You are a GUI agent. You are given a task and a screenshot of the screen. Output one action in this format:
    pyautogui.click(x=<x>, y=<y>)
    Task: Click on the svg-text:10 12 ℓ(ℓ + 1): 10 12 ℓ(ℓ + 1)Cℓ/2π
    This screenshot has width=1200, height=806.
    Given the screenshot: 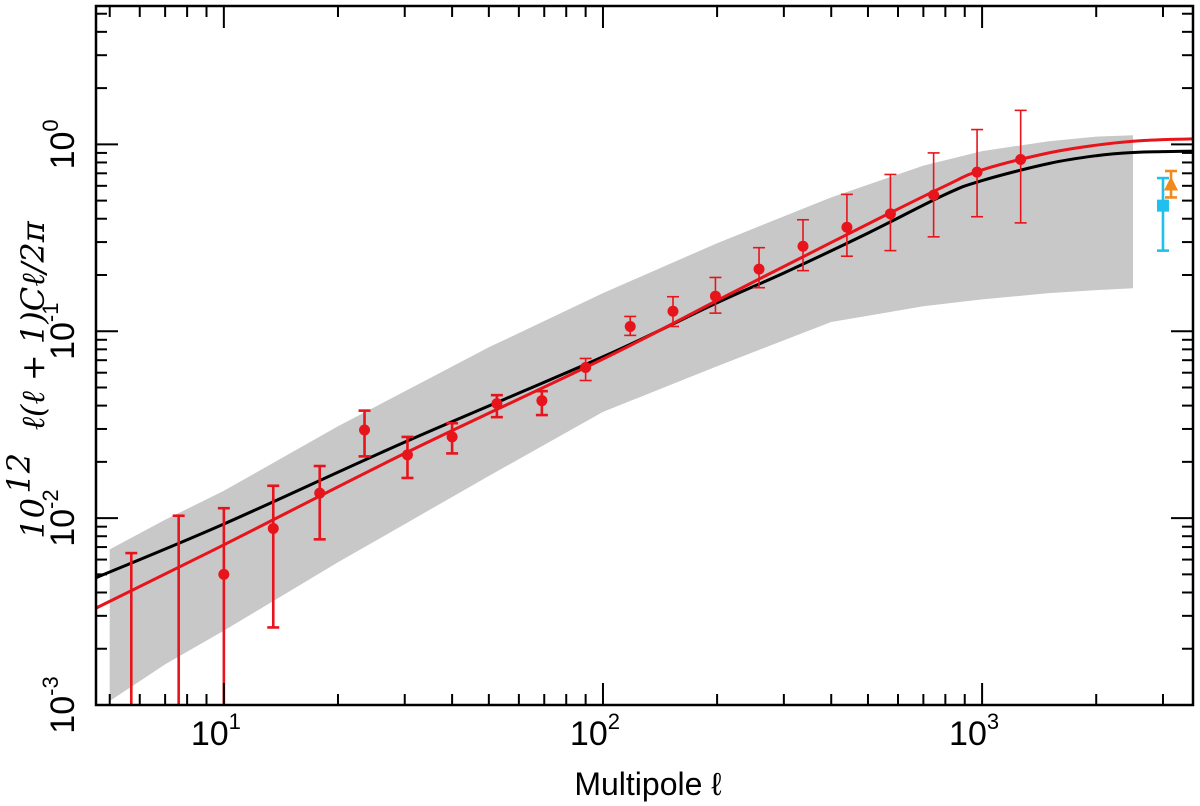 What is the action you would take?
    pyautogui.click(x=26, y=379)
    